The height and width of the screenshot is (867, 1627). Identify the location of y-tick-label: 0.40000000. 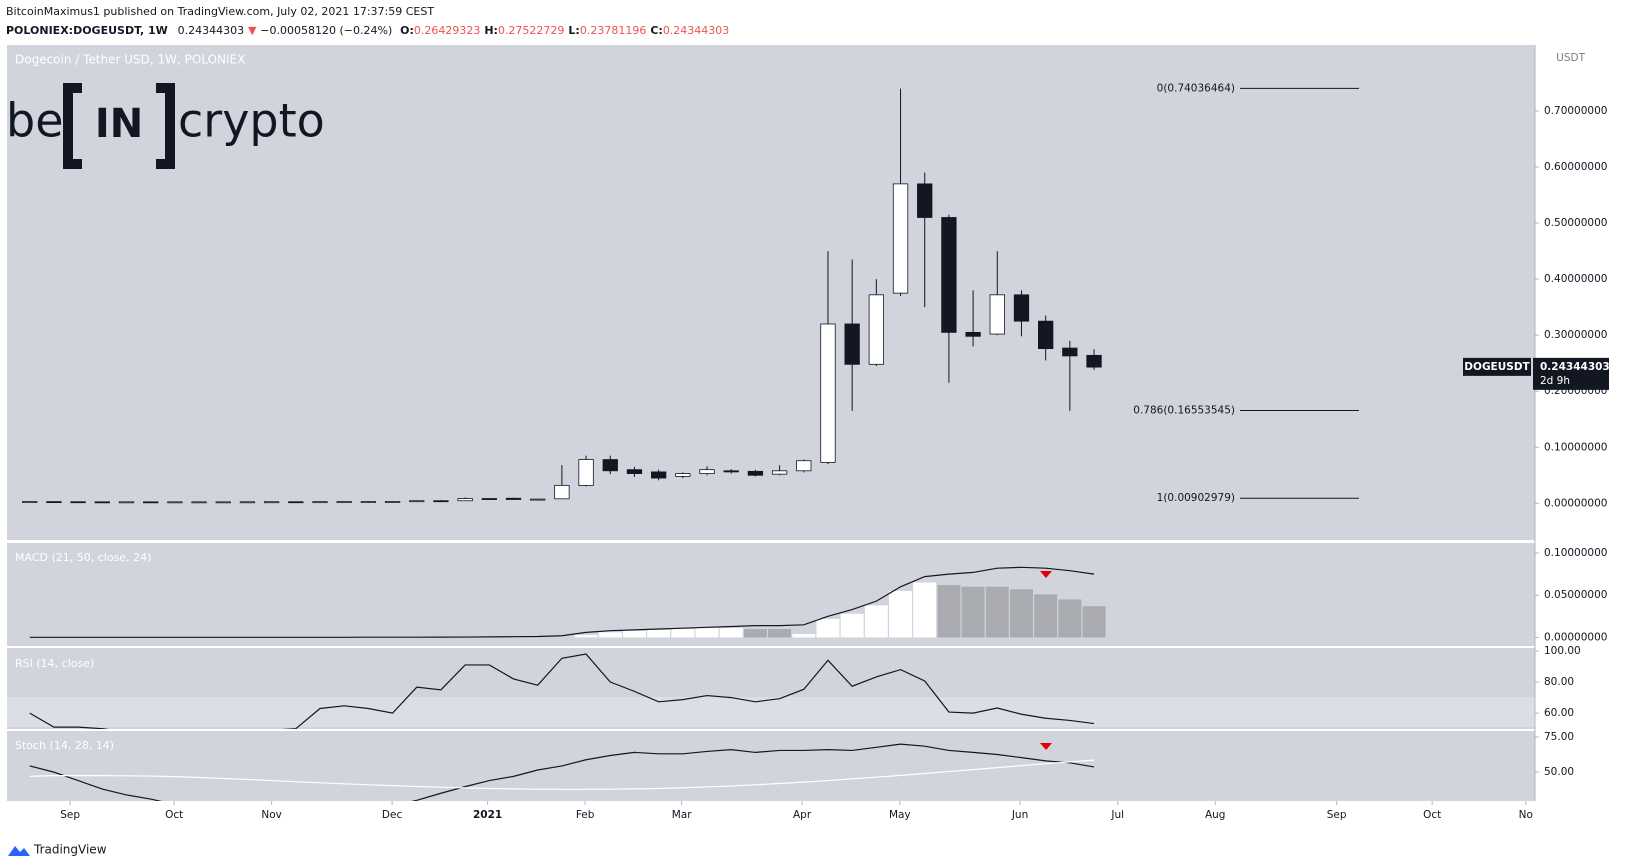
(1575, 279).